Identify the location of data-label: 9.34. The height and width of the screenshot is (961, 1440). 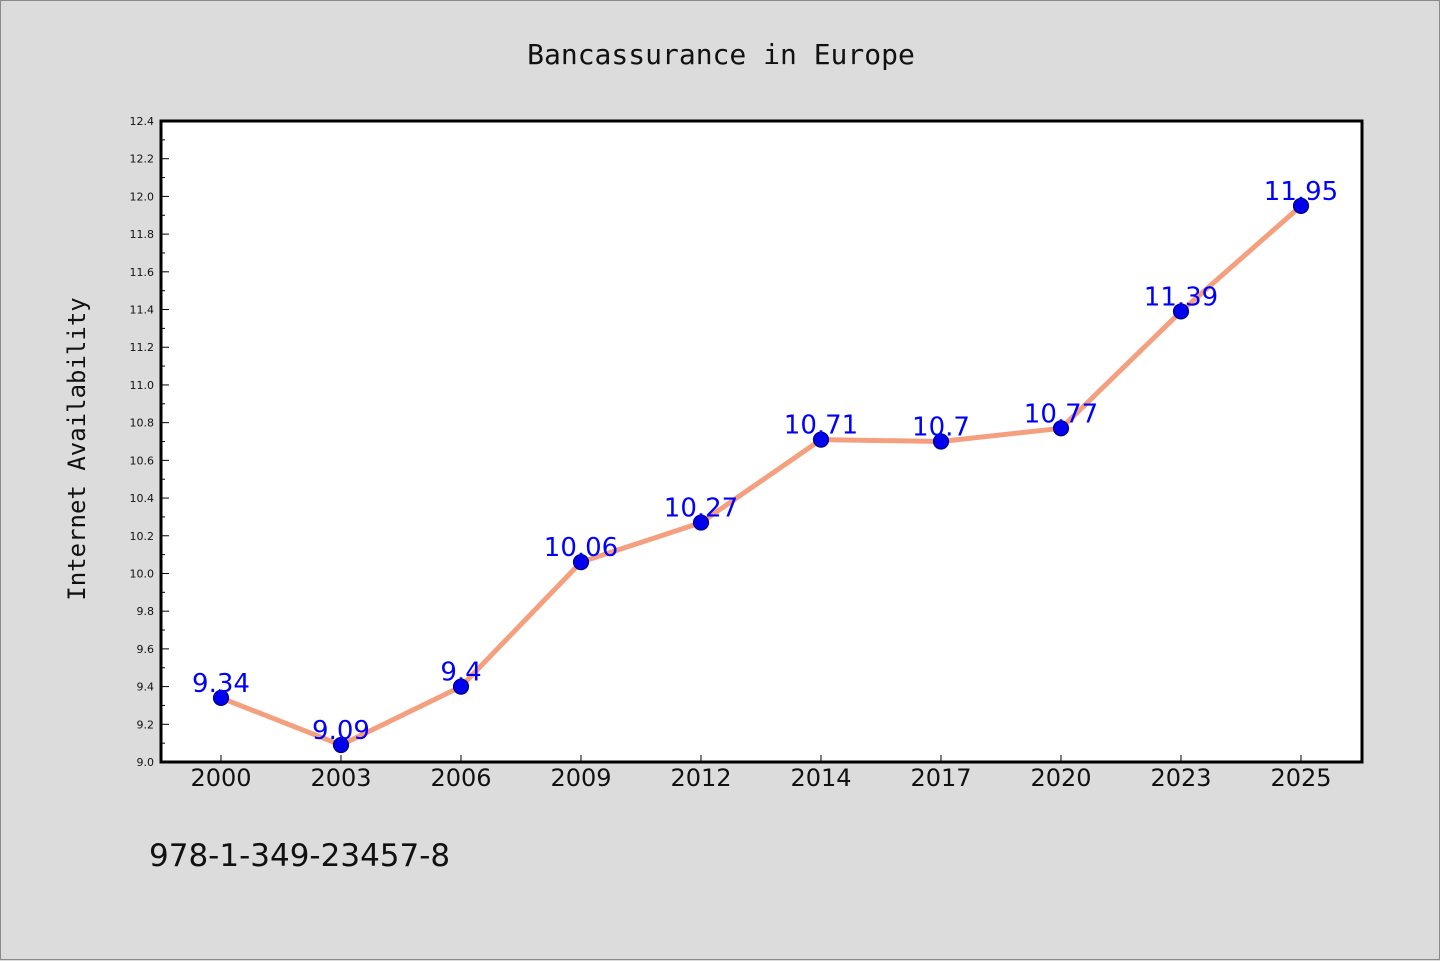
(221, 684).